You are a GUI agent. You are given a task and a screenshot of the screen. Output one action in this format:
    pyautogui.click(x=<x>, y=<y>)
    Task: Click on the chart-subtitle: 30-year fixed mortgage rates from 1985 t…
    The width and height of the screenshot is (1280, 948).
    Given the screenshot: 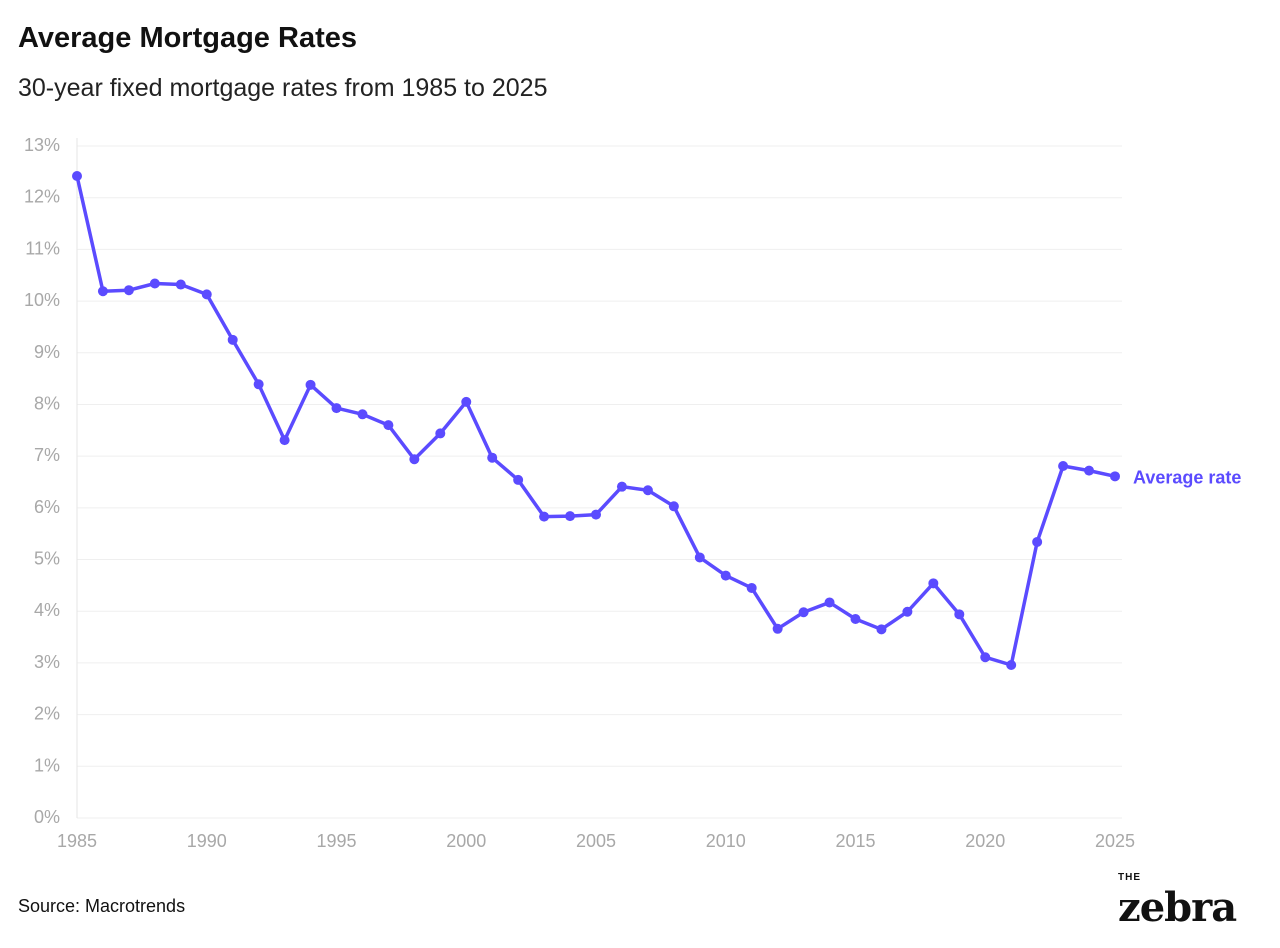 What is the action you would take?
    pyautogui.click(x=283, y=88)
    